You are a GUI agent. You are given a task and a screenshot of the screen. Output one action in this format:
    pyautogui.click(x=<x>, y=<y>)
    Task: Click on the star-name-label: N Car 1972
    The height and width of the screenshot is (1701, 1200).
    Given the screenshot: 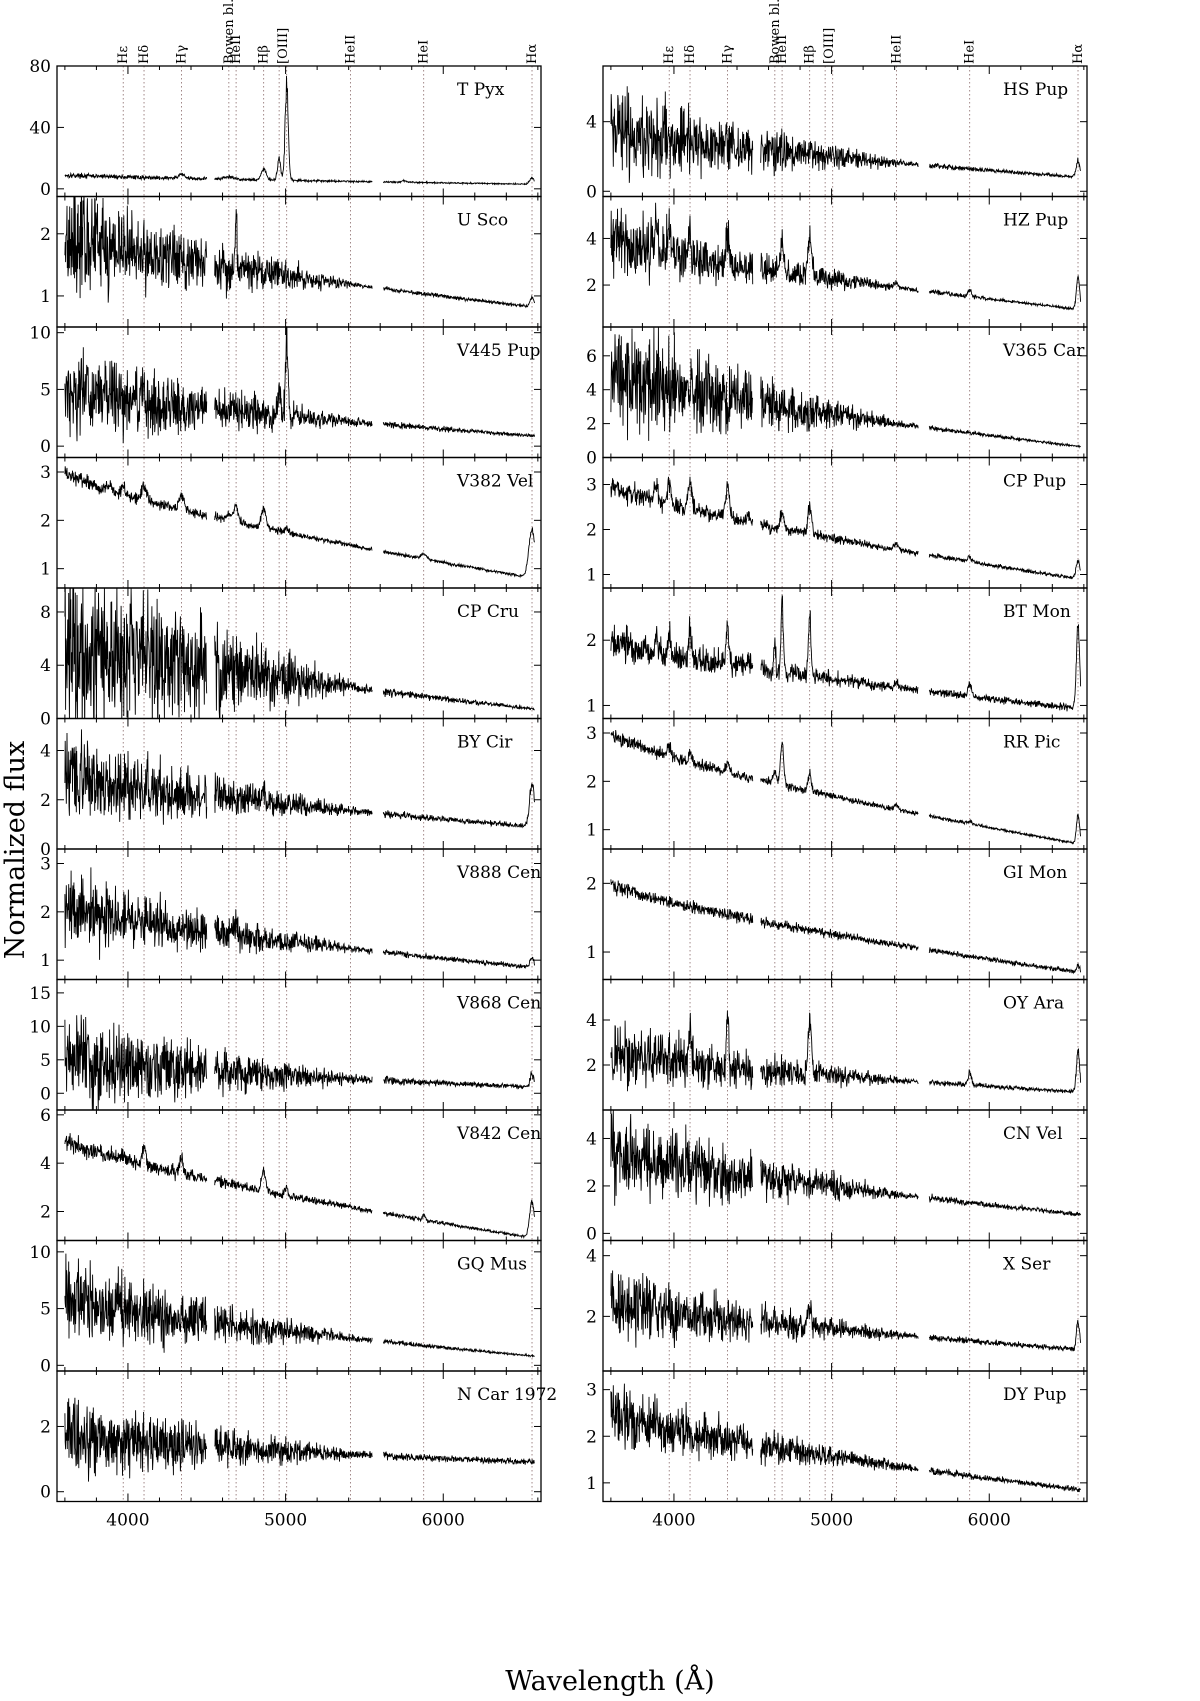 What is the action you would take?
    pyautogui.click(x=507, y=1395)
    